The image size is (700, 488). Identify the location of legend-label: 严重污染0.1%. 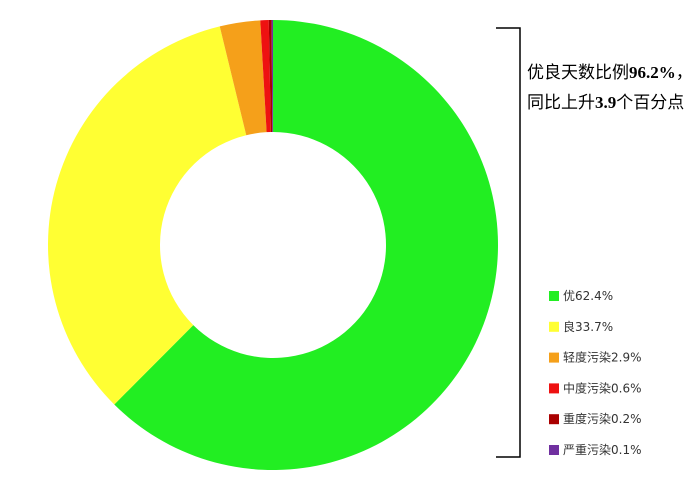
(602, 449).